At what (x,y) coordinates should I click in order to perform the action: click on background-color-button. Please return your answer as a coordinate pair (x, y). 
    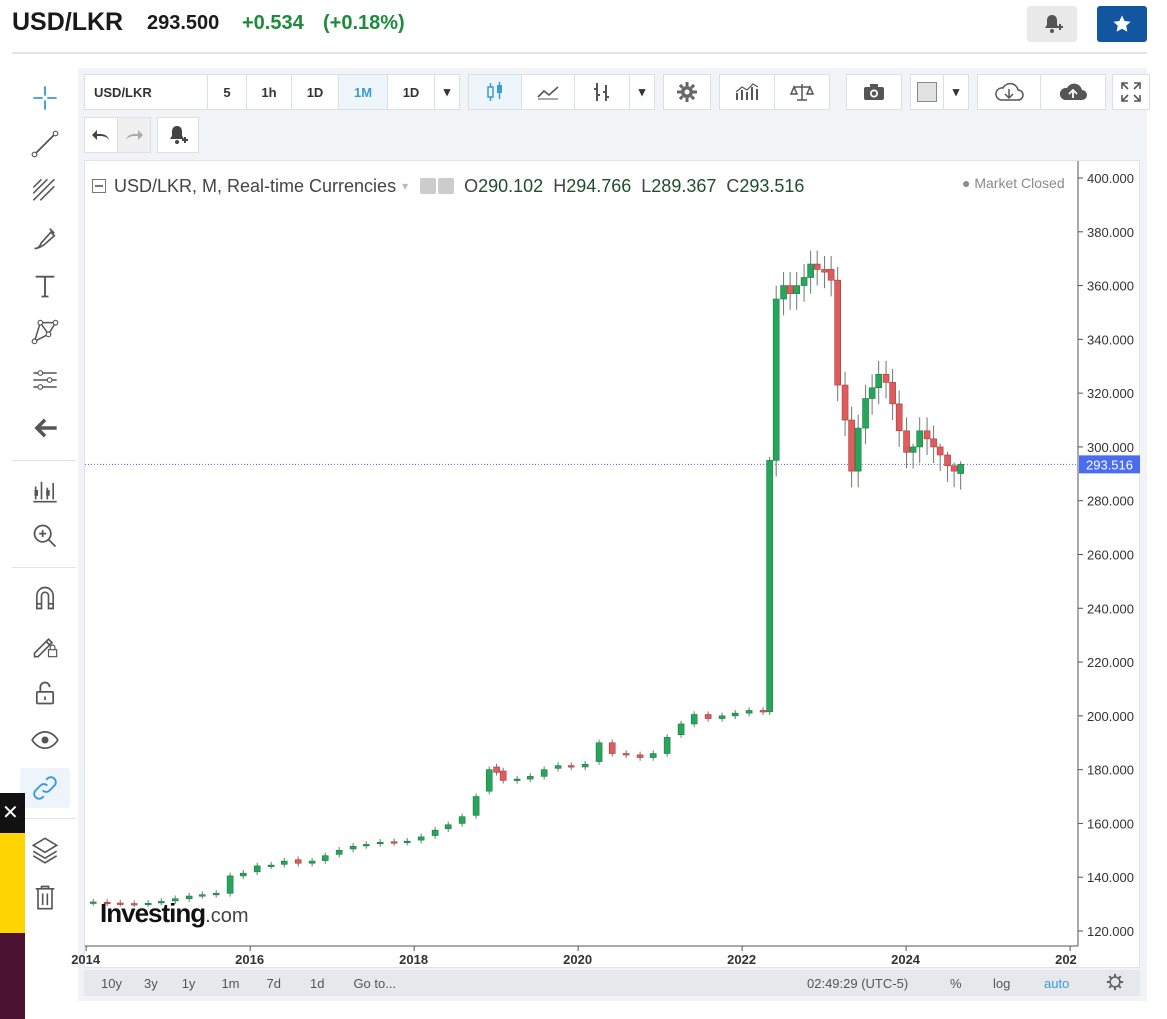
    Looking at the image, I should click on (927, 92).